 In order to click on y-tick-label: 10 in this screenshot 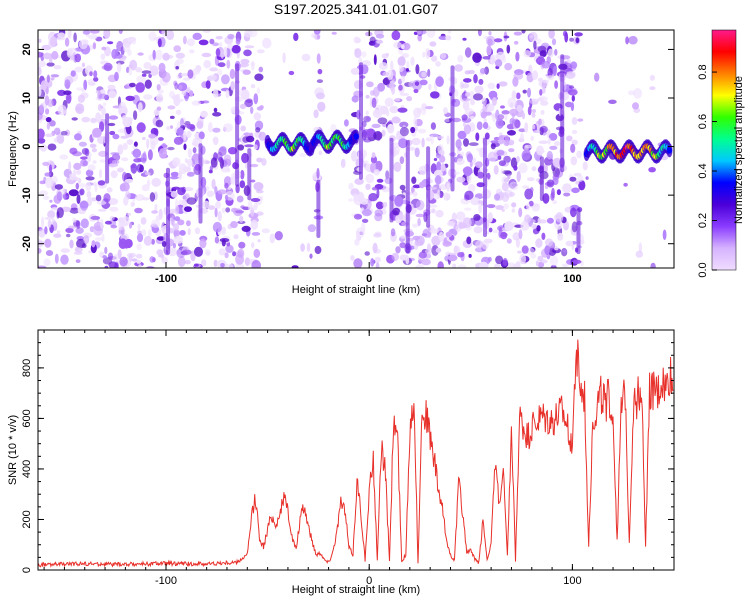, I will do `click(27, 98)`.